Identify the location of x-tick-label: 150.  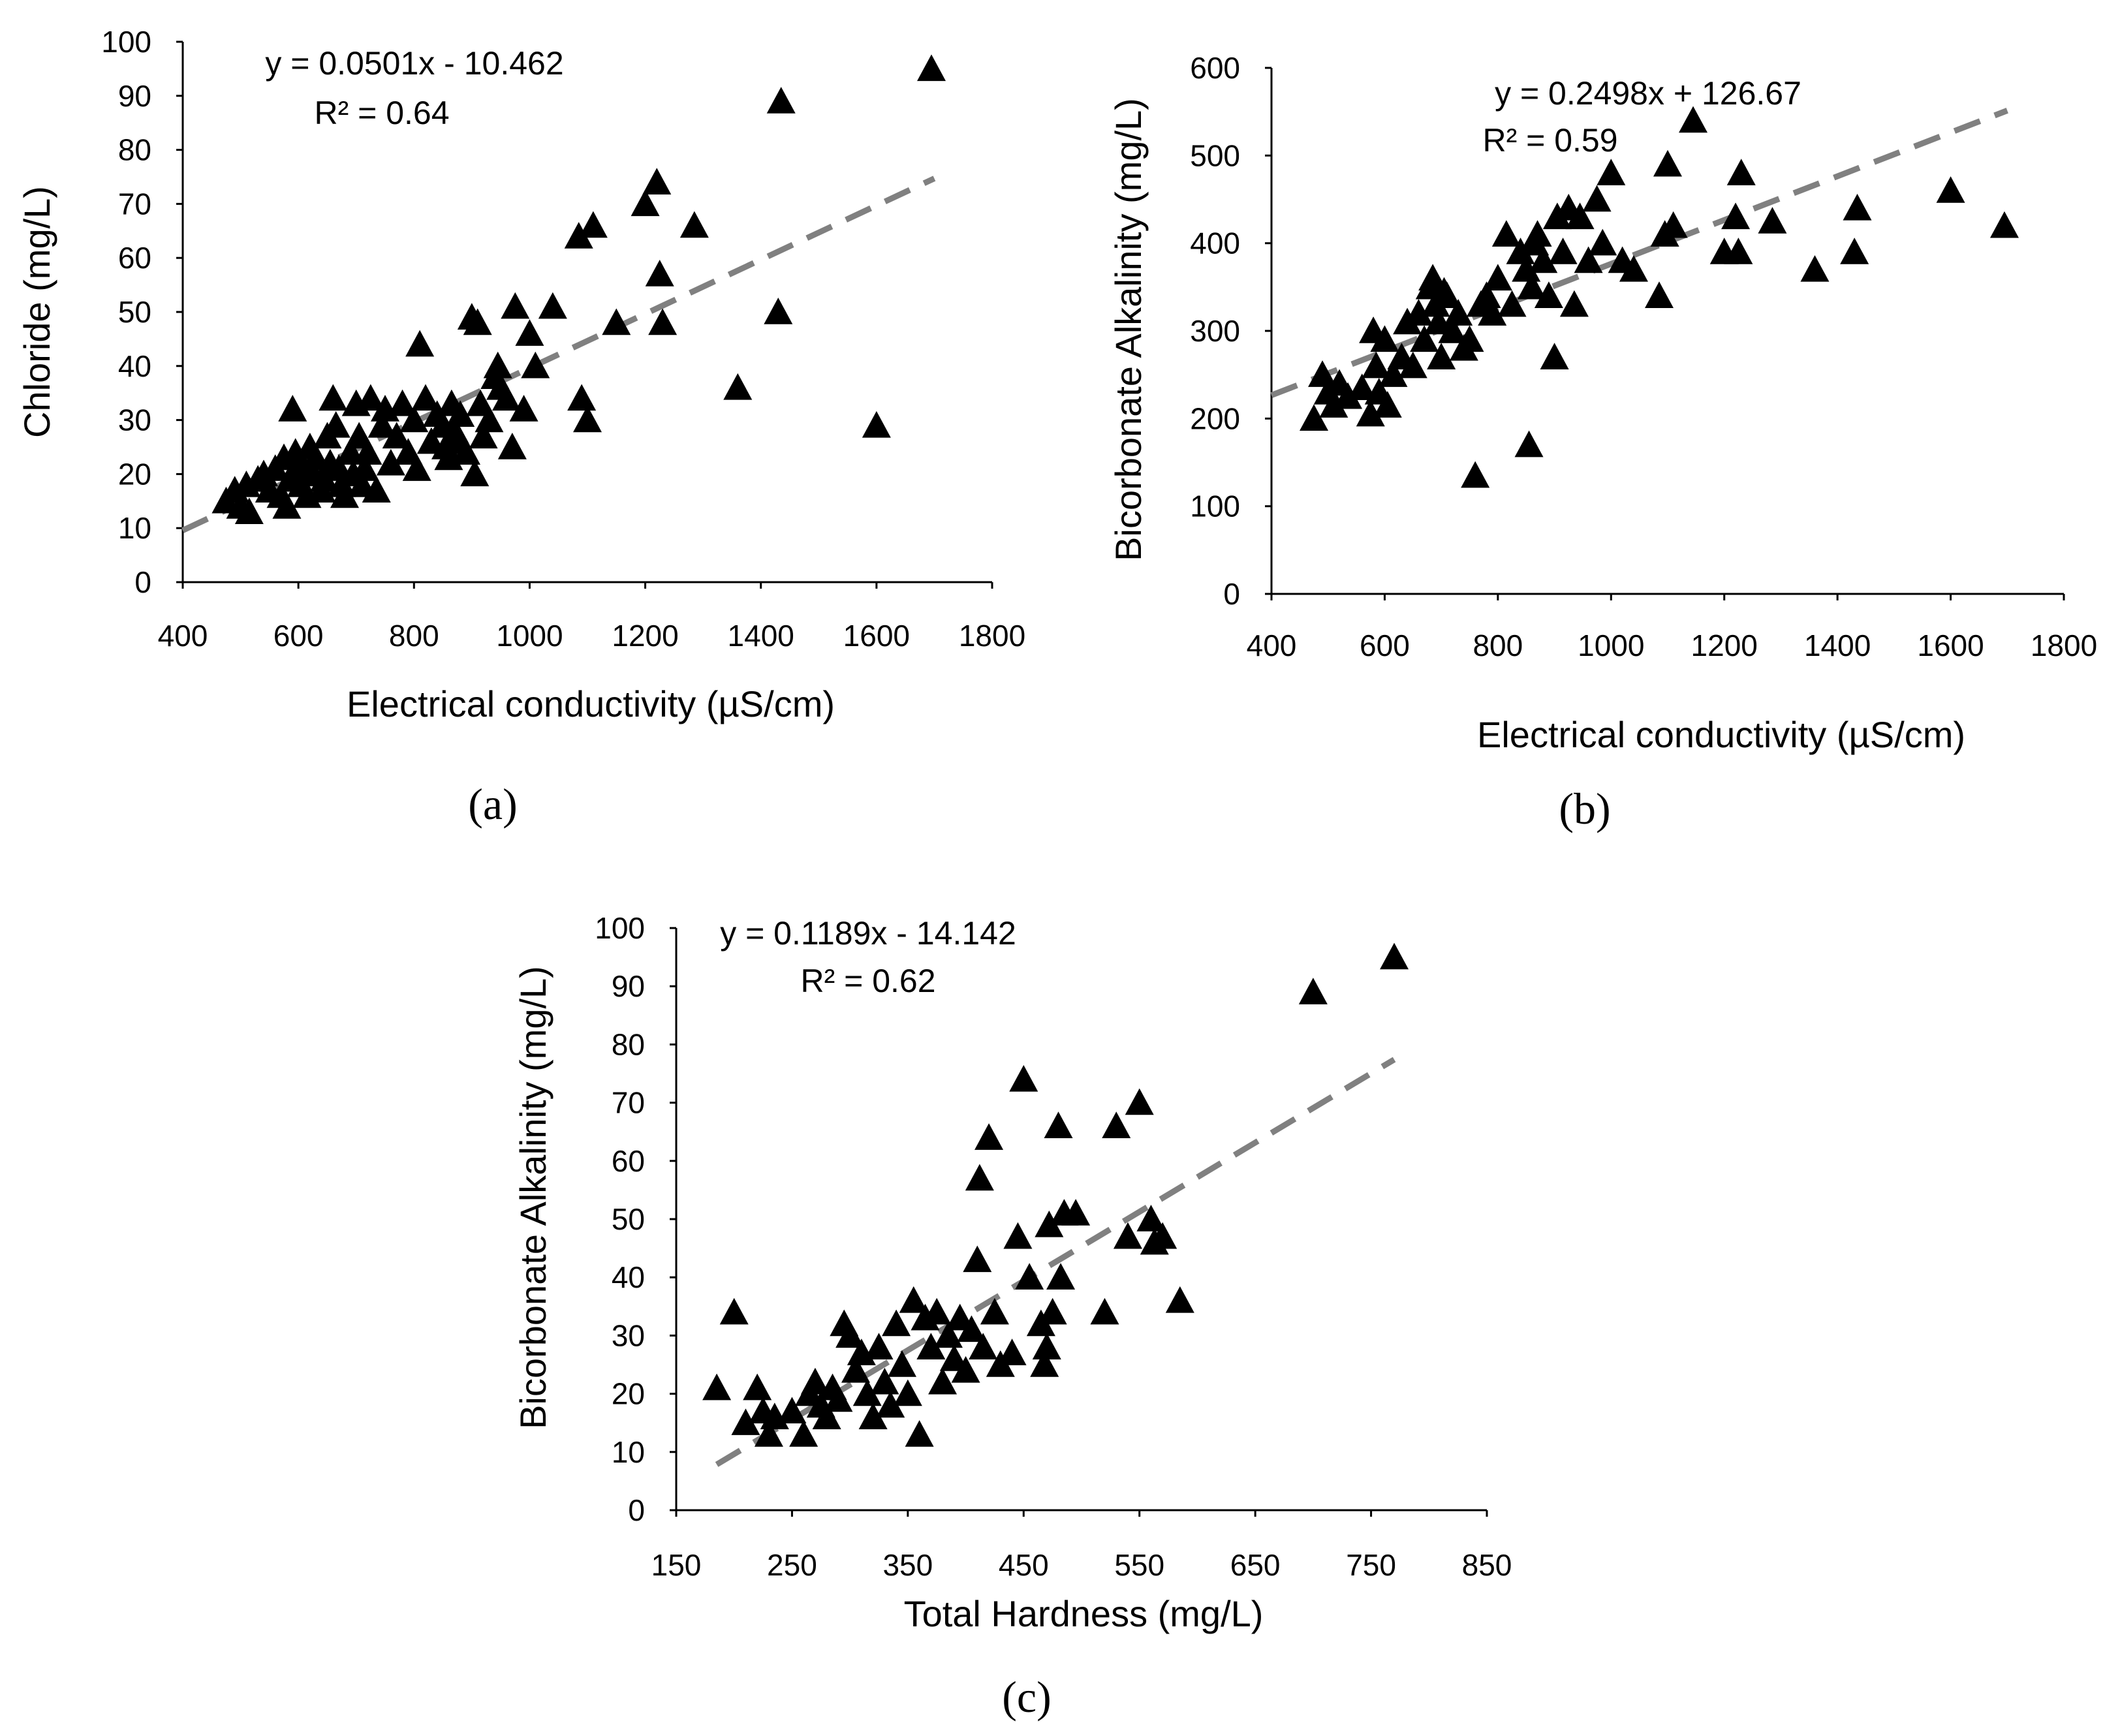
(677, 1565).